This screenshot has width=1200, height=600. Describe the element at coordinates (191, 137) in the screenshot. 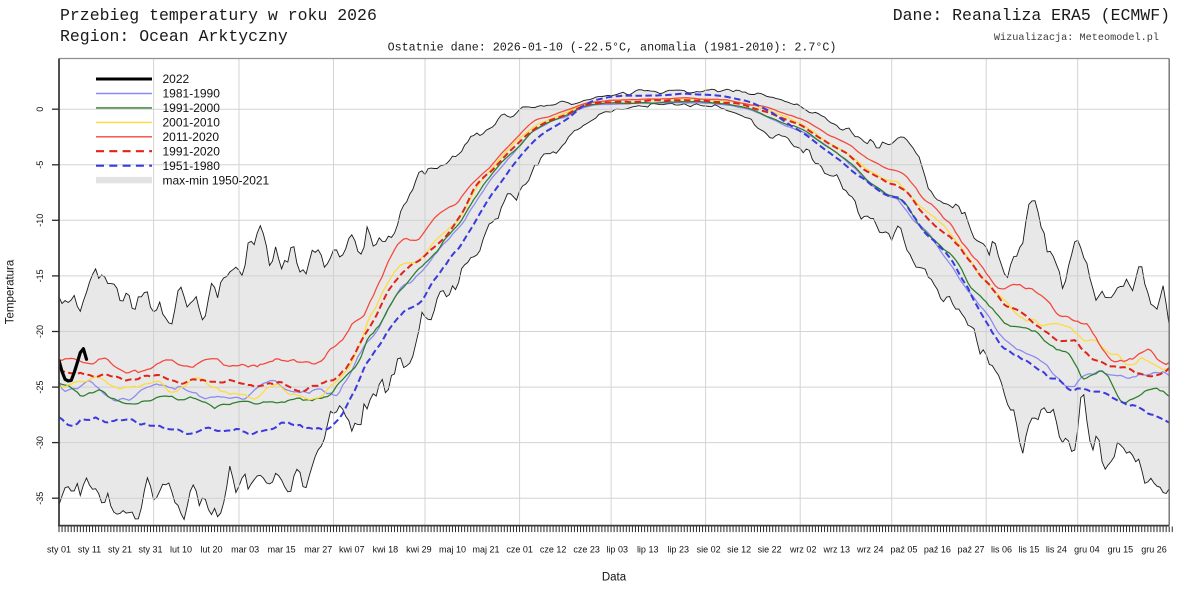

I see `svg-text: 2011-2020` at that location.